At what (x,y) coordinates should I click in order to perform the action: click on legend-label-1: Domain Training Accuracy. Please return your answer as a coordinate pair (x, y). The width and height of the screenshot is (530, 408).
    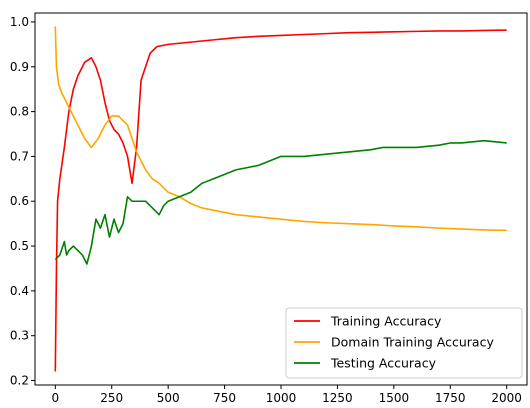
    Looking at the image, I should click on (412, 342).